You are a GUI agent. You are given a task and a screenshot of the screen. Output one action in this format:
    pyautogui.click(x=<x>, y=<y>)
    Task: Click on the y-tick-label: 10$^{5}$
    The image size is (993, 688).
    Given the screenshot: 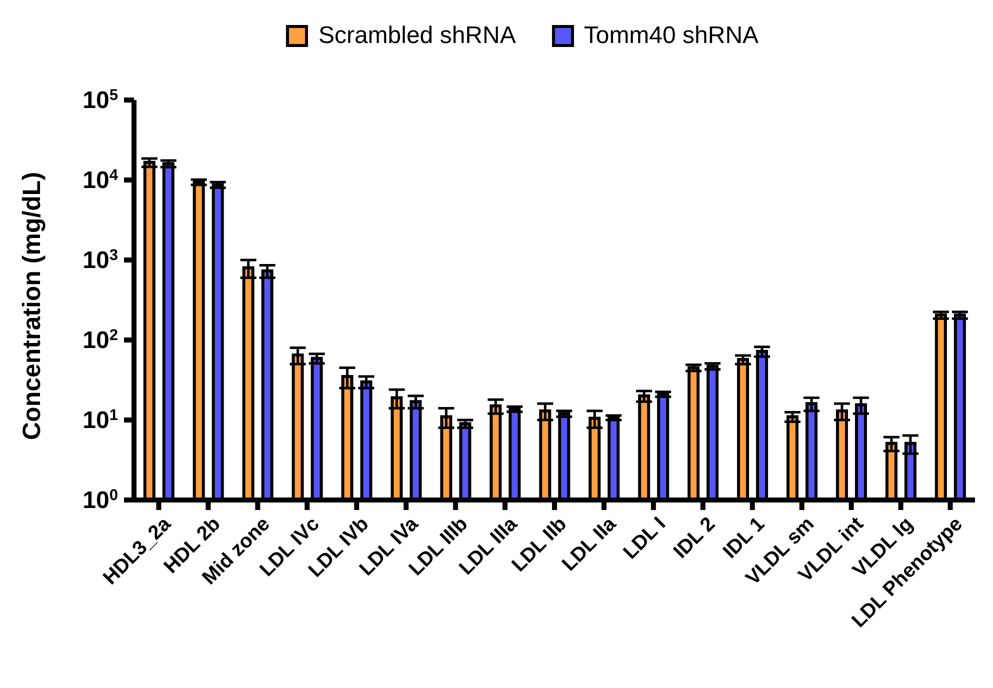 What is the action you would take?
    pyautogui.click(x=100, y=100)
    